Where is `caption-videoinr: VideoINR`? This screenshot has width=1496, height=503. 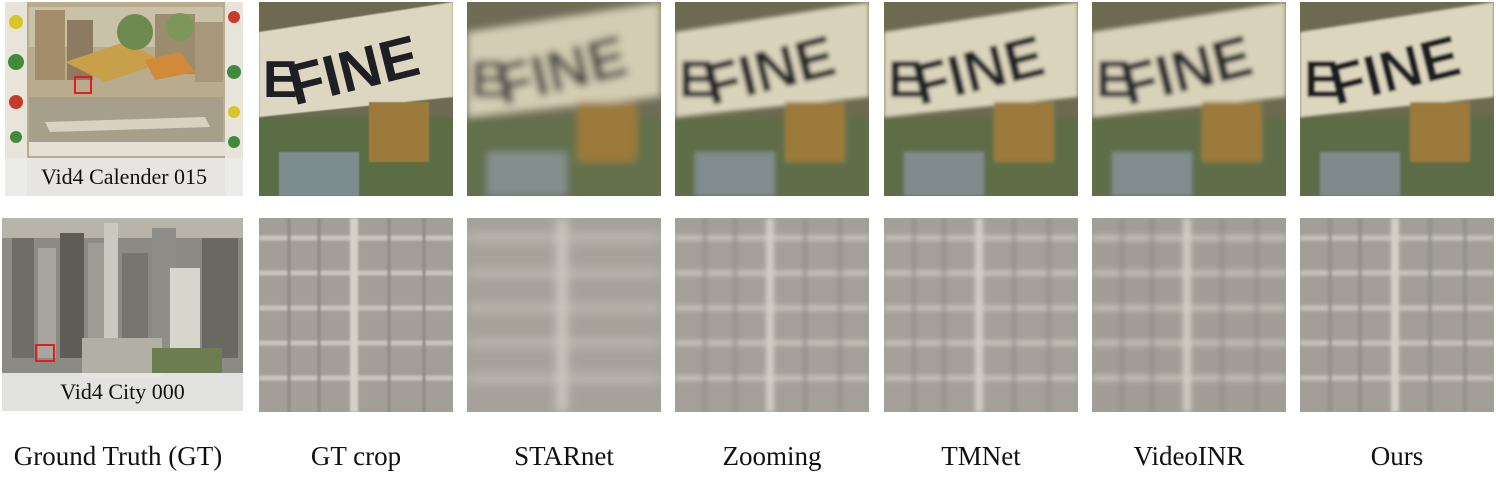
caption-videoinr: VideoINR is located at coordinates (1189, 456).